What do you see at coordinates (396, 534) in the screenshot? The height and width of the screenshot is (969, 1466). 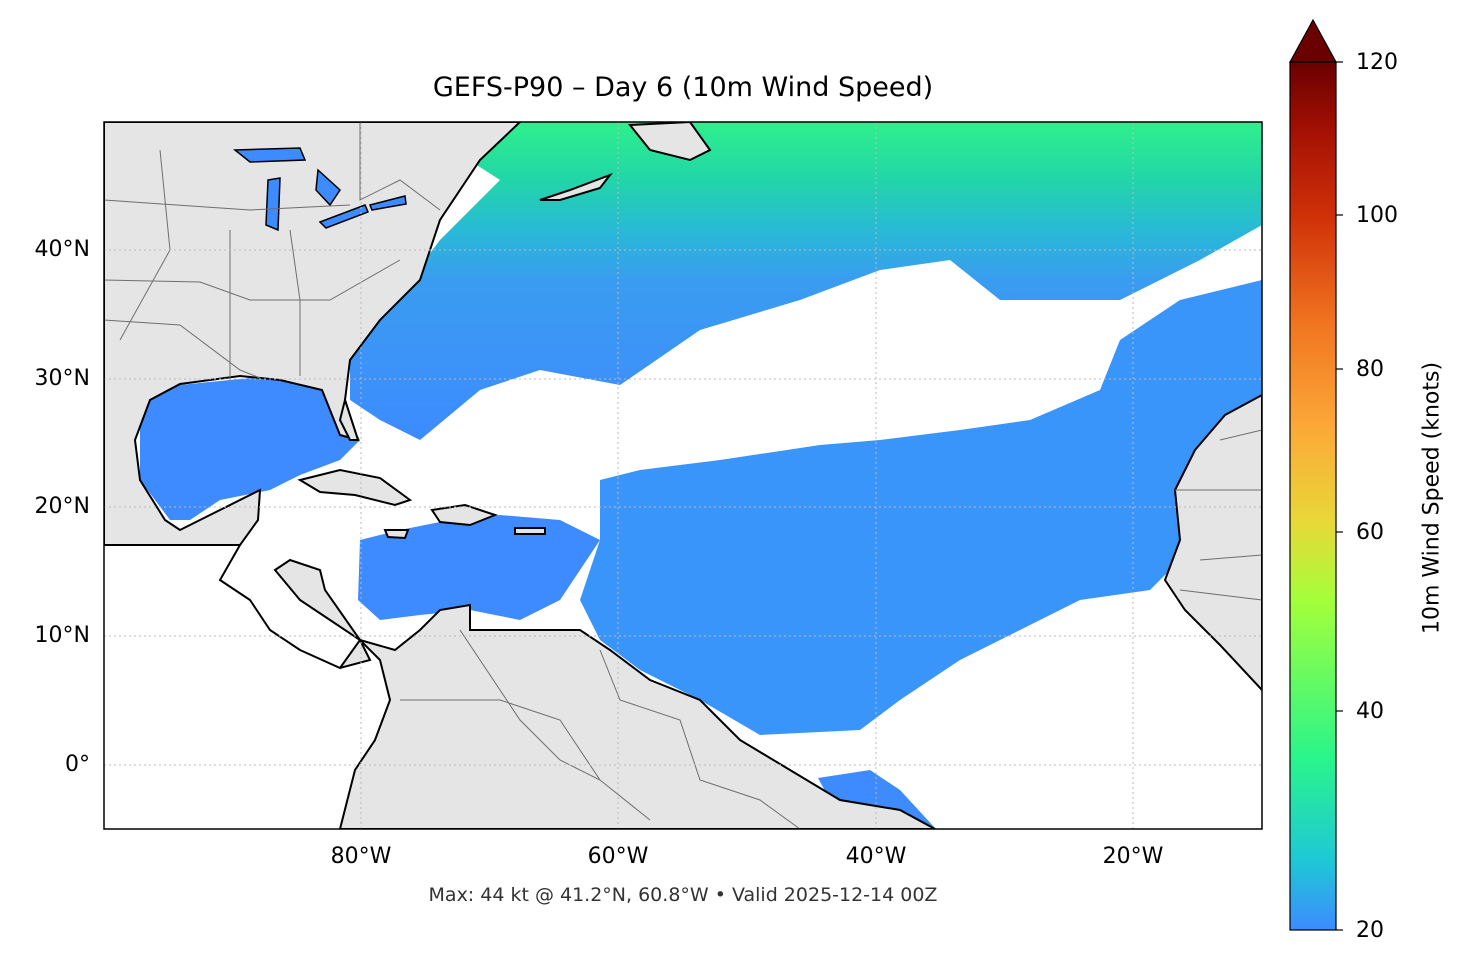 I see `jamaica-island` at bounding box center [396, 534].